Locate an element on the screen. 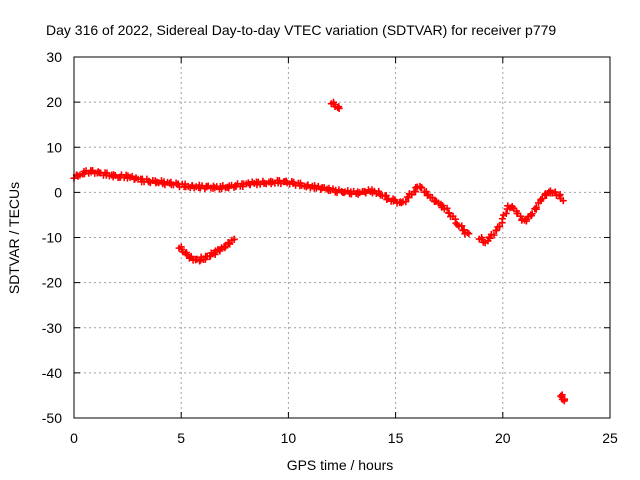 The image size is (640, 480). y-tick-label: 10 is located at coordinates (54, 147).